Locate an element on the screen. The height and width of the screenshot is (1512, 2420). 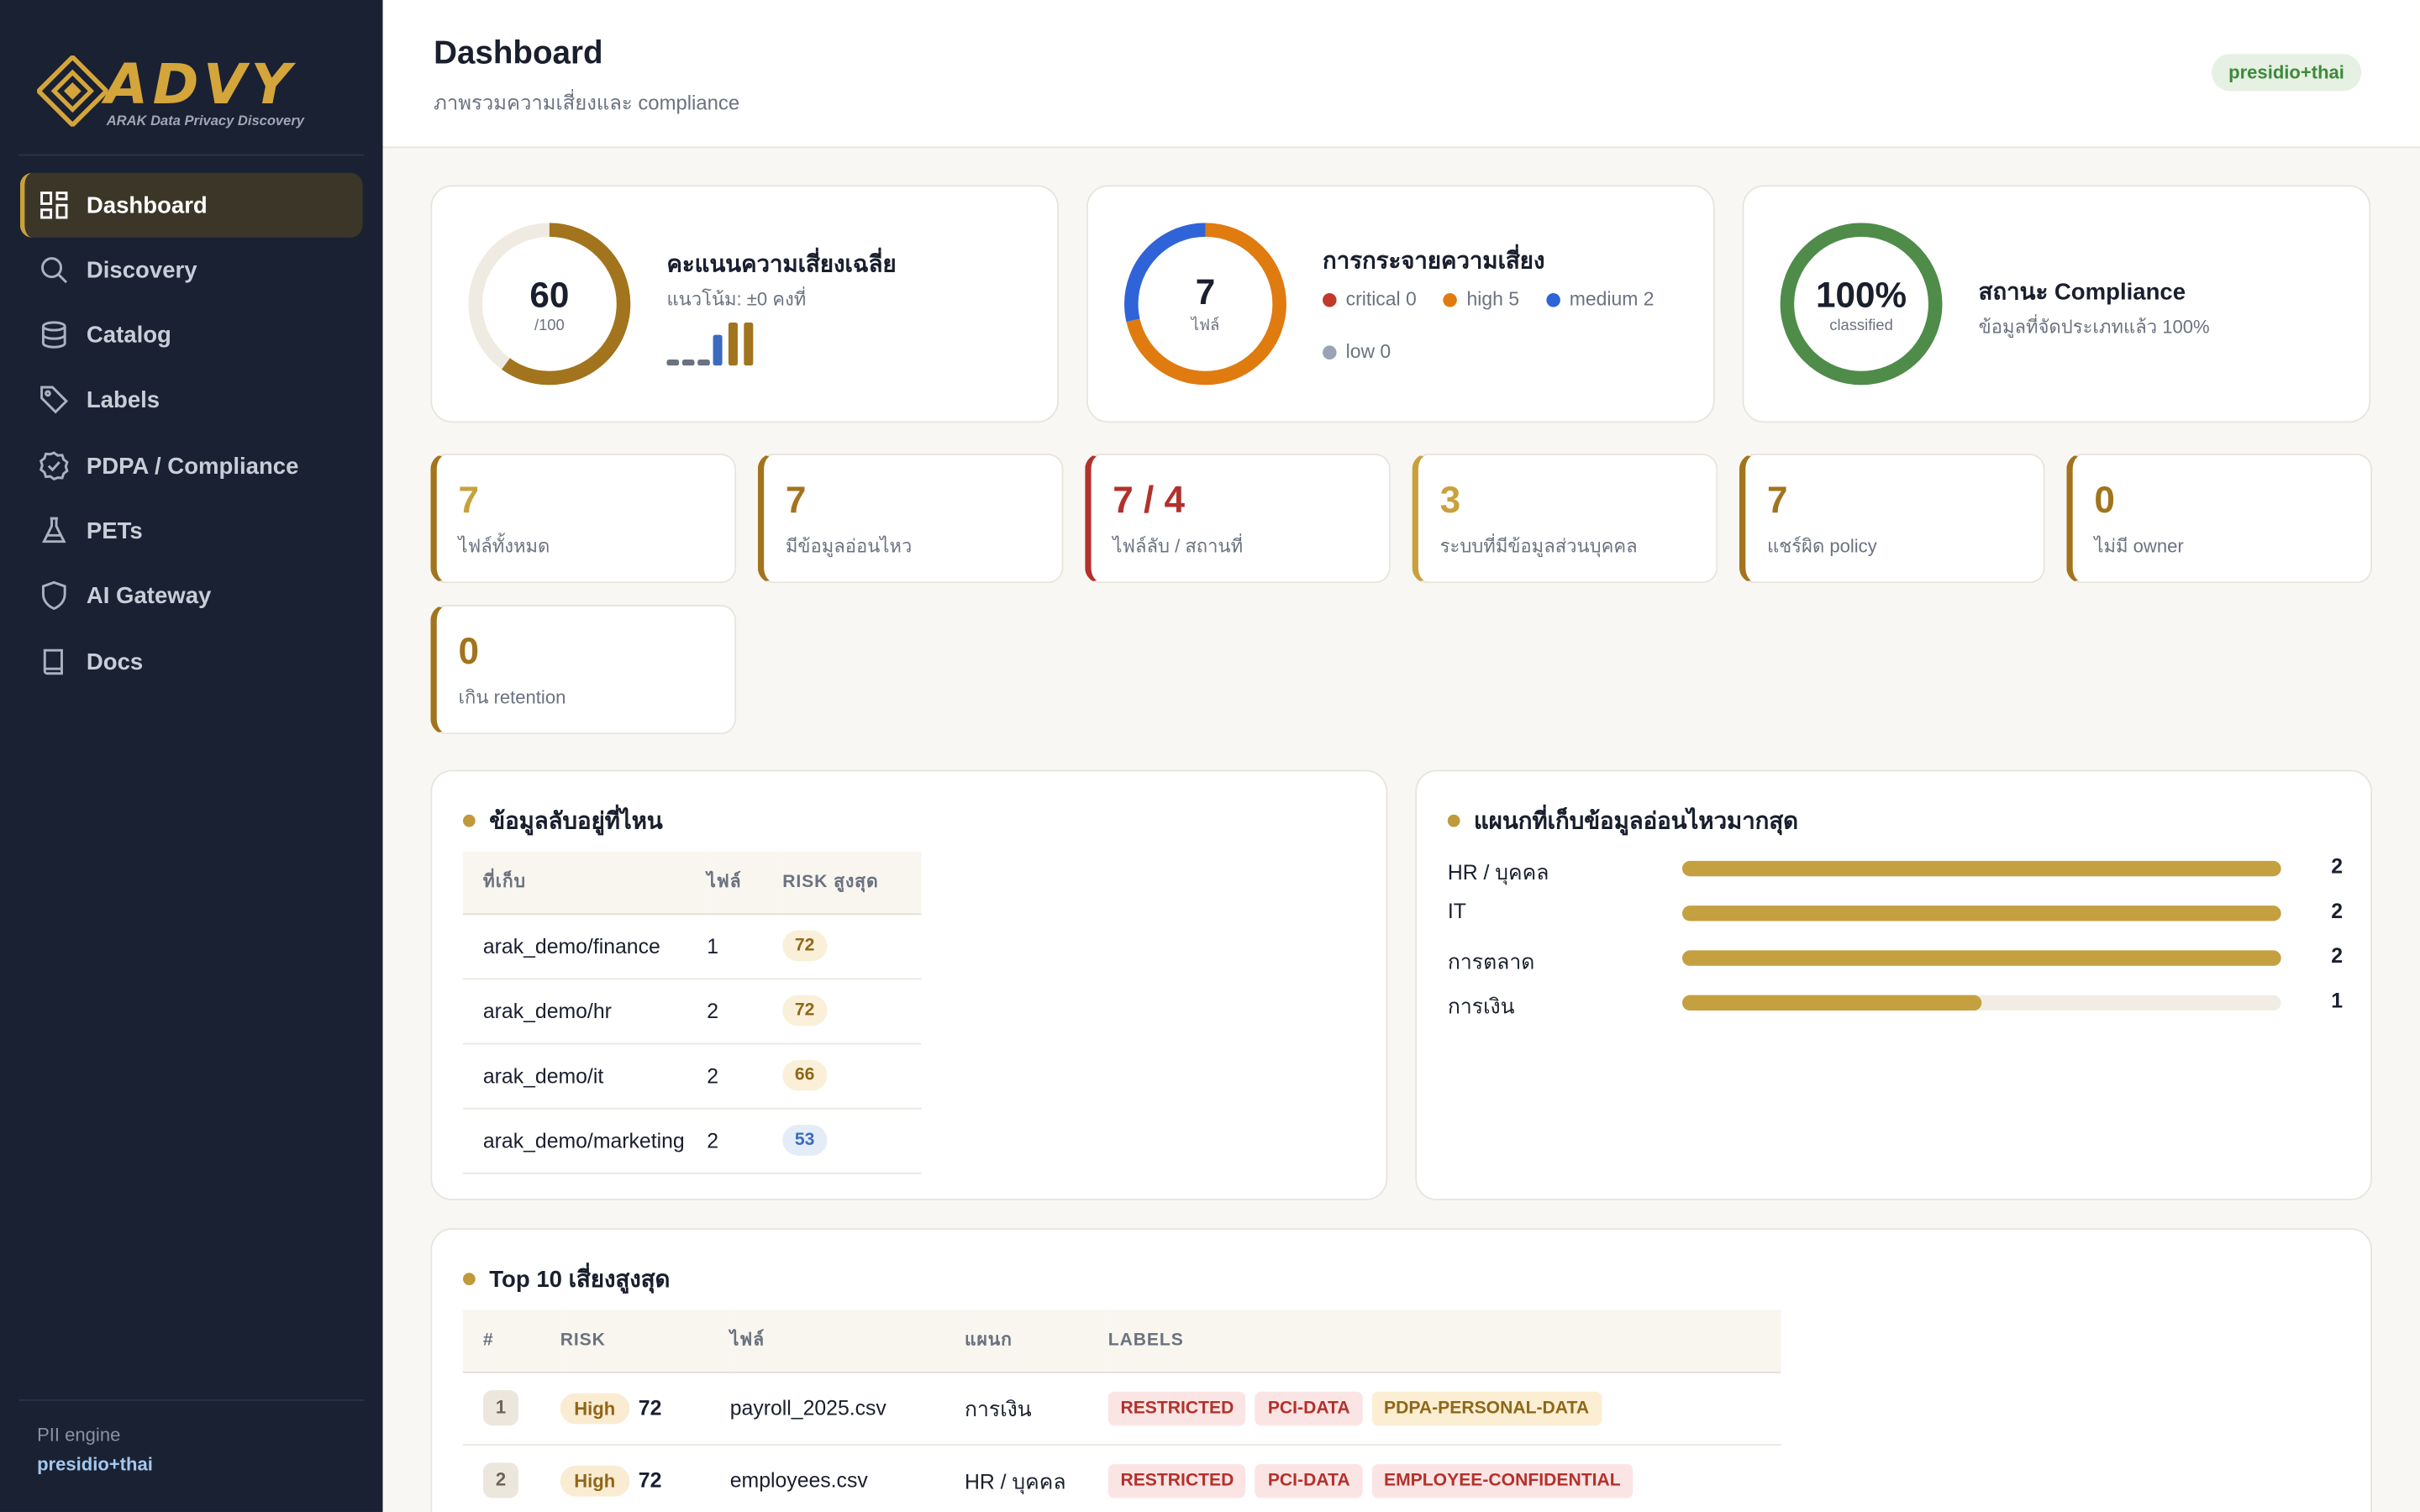
table-row: arak_demo/marketing 2 53 is located at coordinates (692, 1140).